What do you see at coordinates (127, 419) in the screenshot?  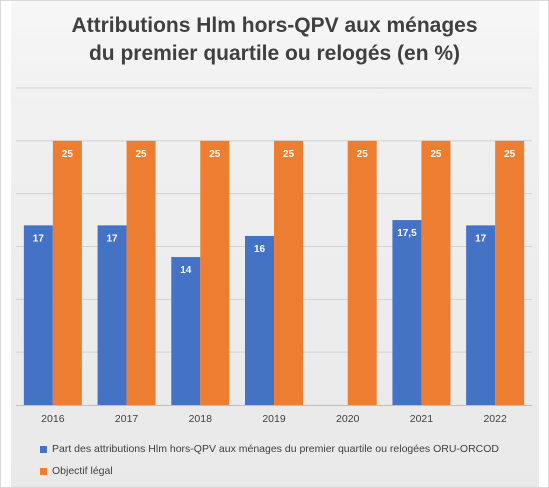 I see `x-tick-label: 2017` at bounding box center [127, 419].